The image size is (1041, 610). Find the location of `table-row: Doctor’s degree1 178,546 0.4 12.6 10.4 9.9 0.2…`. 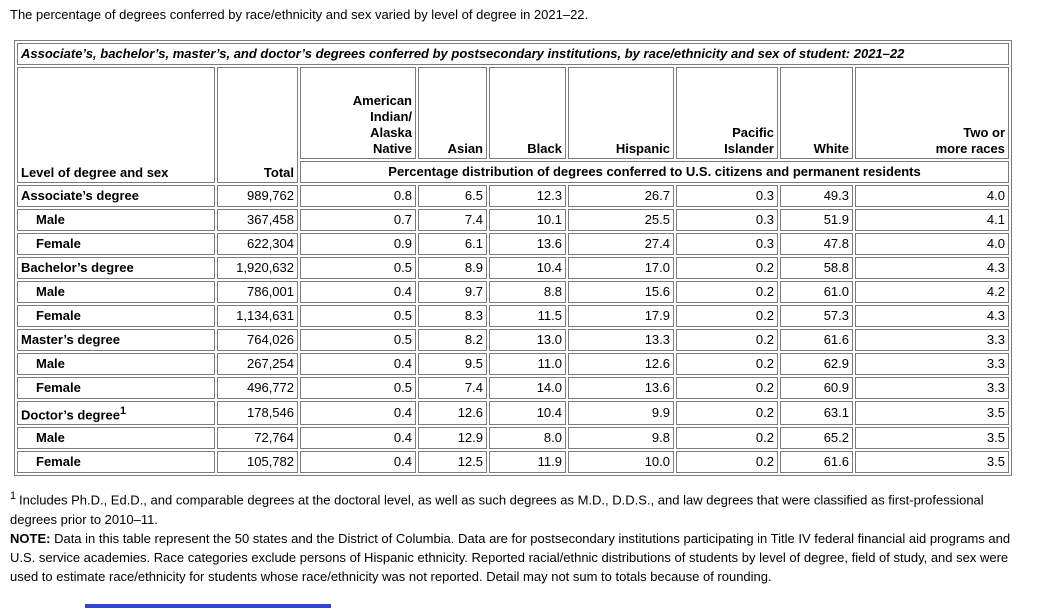

table-row: Doctor’s degree1 178,546 0.4 12.6 10.4 9.9 0.2… is located at coordinates (513, 413).